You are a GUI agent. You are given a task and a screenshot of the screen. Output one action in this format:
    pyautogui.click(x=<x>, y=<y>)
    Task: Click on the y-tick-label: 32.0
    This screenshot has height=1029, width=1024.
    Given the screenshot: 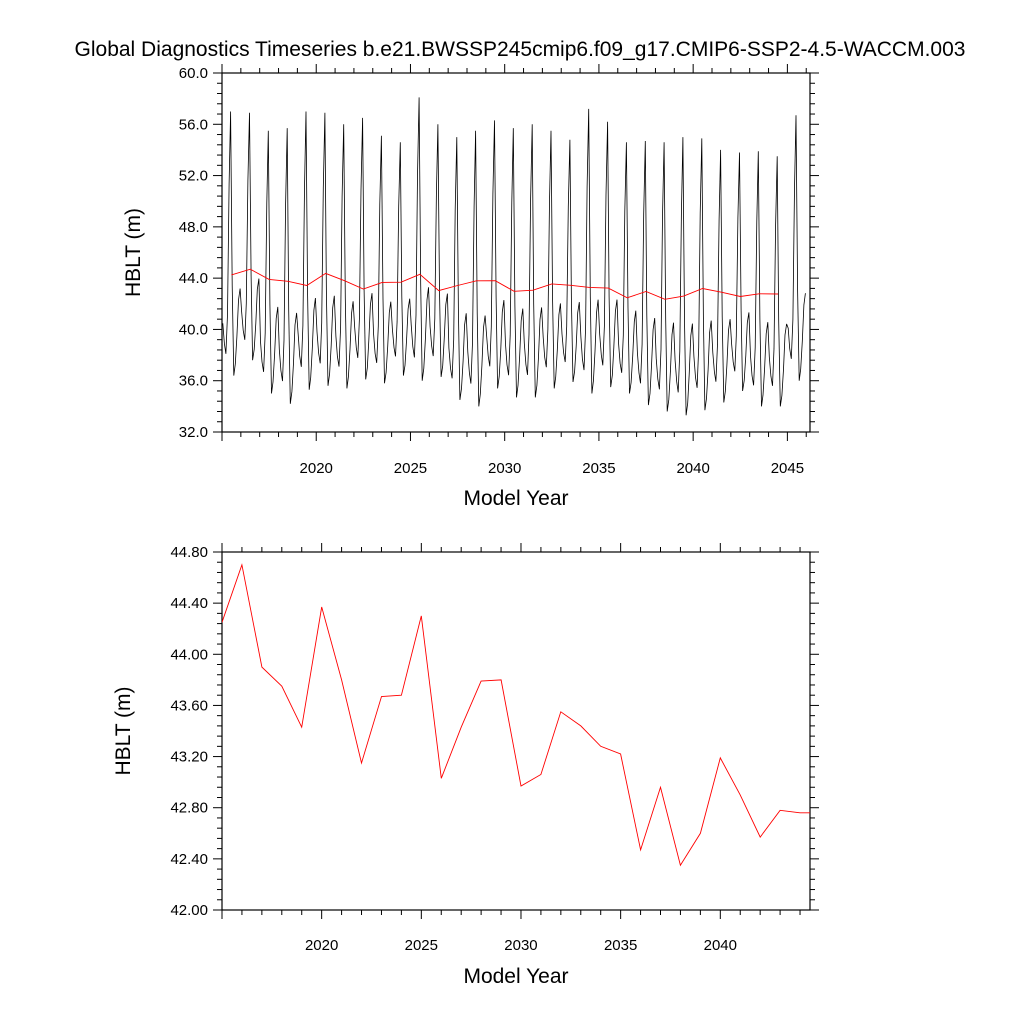 What is the action you would take?
    pyautogui.click(x=193, y=432)
    